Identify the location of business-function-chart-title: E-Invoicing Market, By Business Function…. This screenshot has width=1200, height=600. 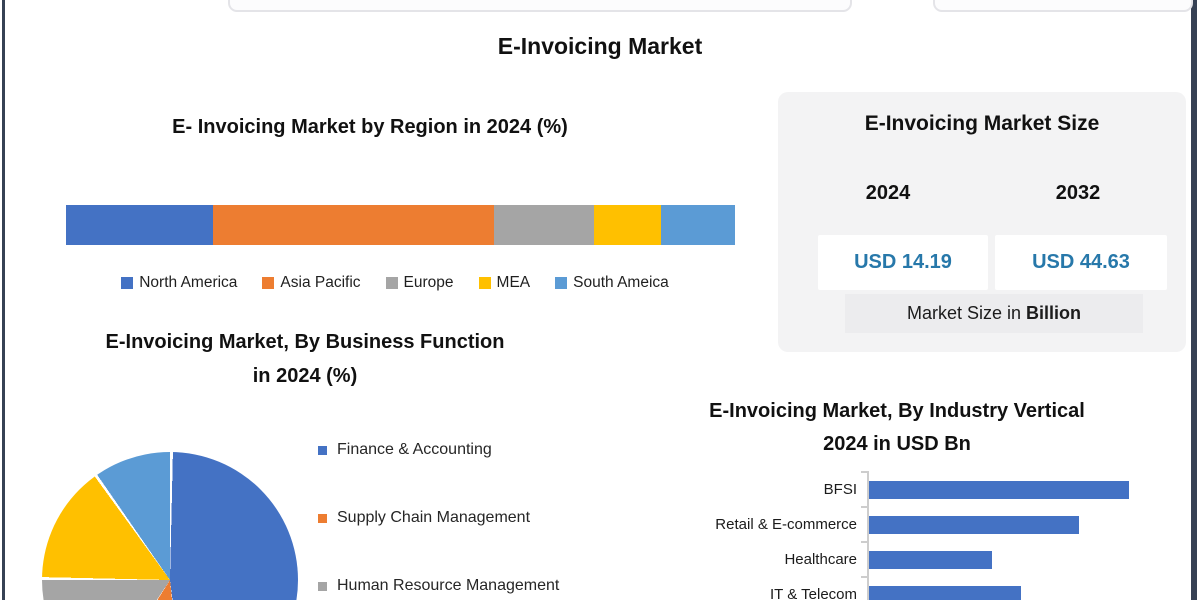
(305, 359).